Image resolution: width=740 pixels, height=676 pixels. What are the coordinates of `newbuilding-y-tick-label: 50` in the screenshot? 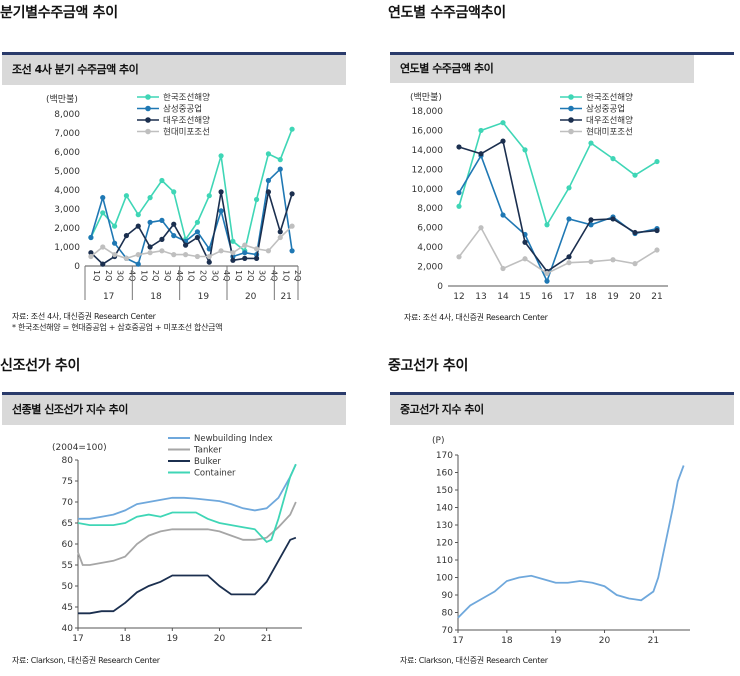 It's located at (68, 587).